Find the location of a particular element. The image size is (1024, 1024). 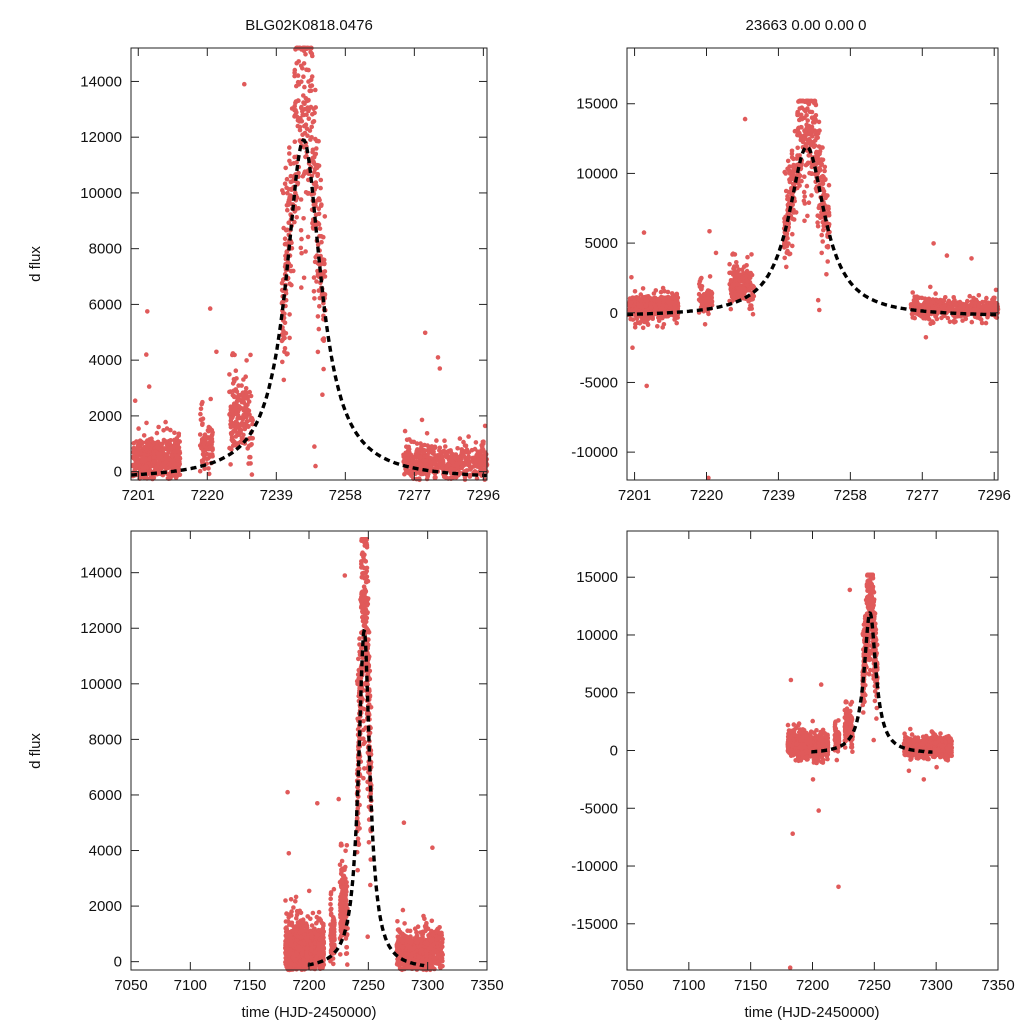

x-tick-label: 7220 is located at coordinates (706, 495).